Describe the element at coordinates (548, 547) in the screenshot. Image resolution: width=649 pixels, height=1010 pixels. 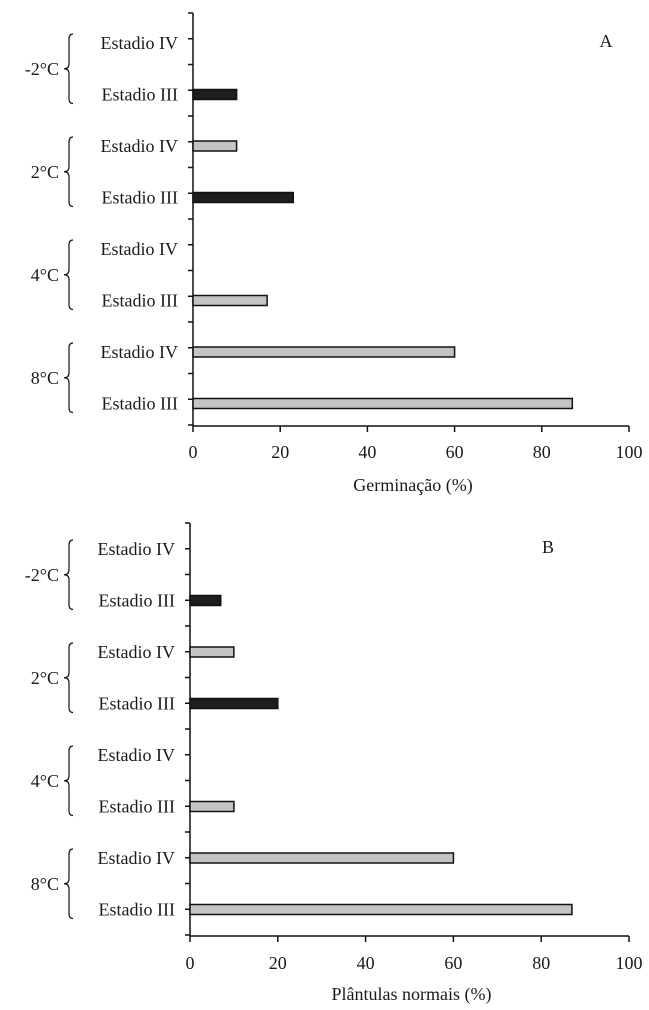
I see `panel-letter: B` at that location.